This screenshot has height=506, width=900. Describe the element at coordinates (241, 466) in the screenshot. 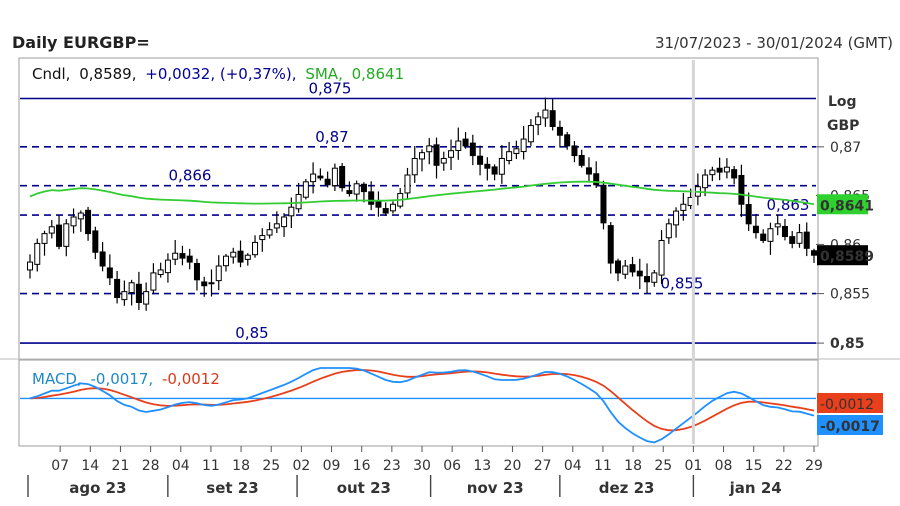

I see `date-tick-label: 18` at that location.